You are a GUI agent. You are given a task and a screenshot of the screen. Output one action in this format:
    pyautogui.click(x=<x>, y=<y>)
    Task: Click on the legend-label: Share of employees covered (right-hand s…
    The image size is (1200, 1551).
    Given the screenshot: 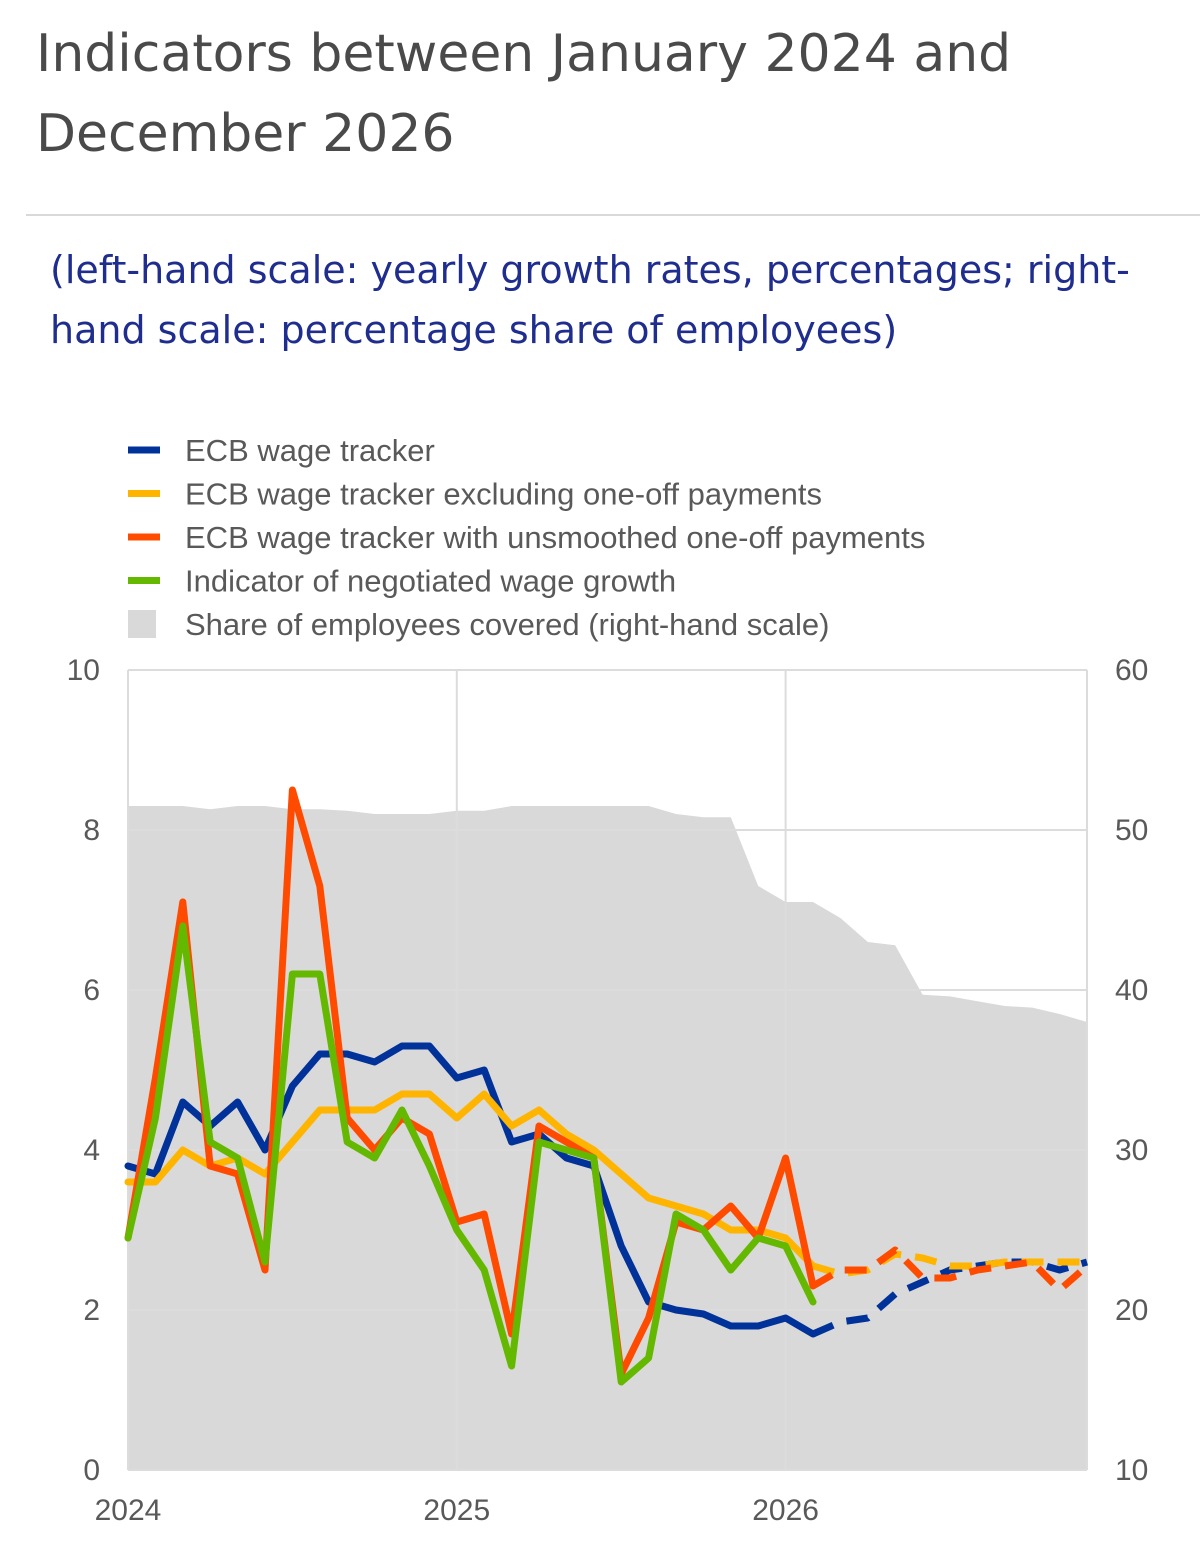 What is the action you would take?
    pyautogui.click(x=507, y=624)
    